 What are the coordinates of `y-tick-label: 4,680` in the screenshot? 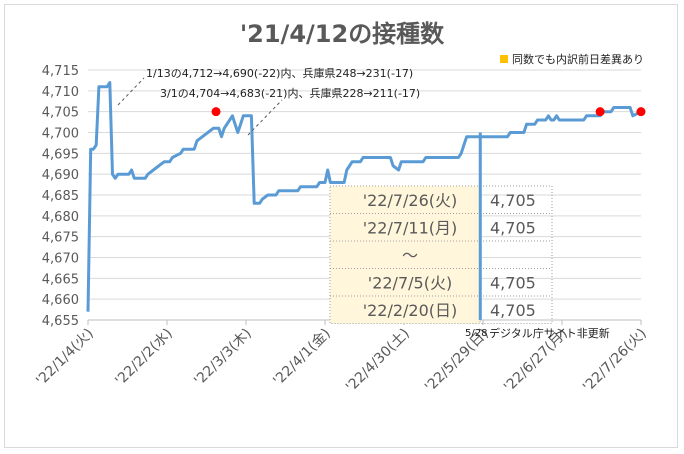 It's located at (60, 217).